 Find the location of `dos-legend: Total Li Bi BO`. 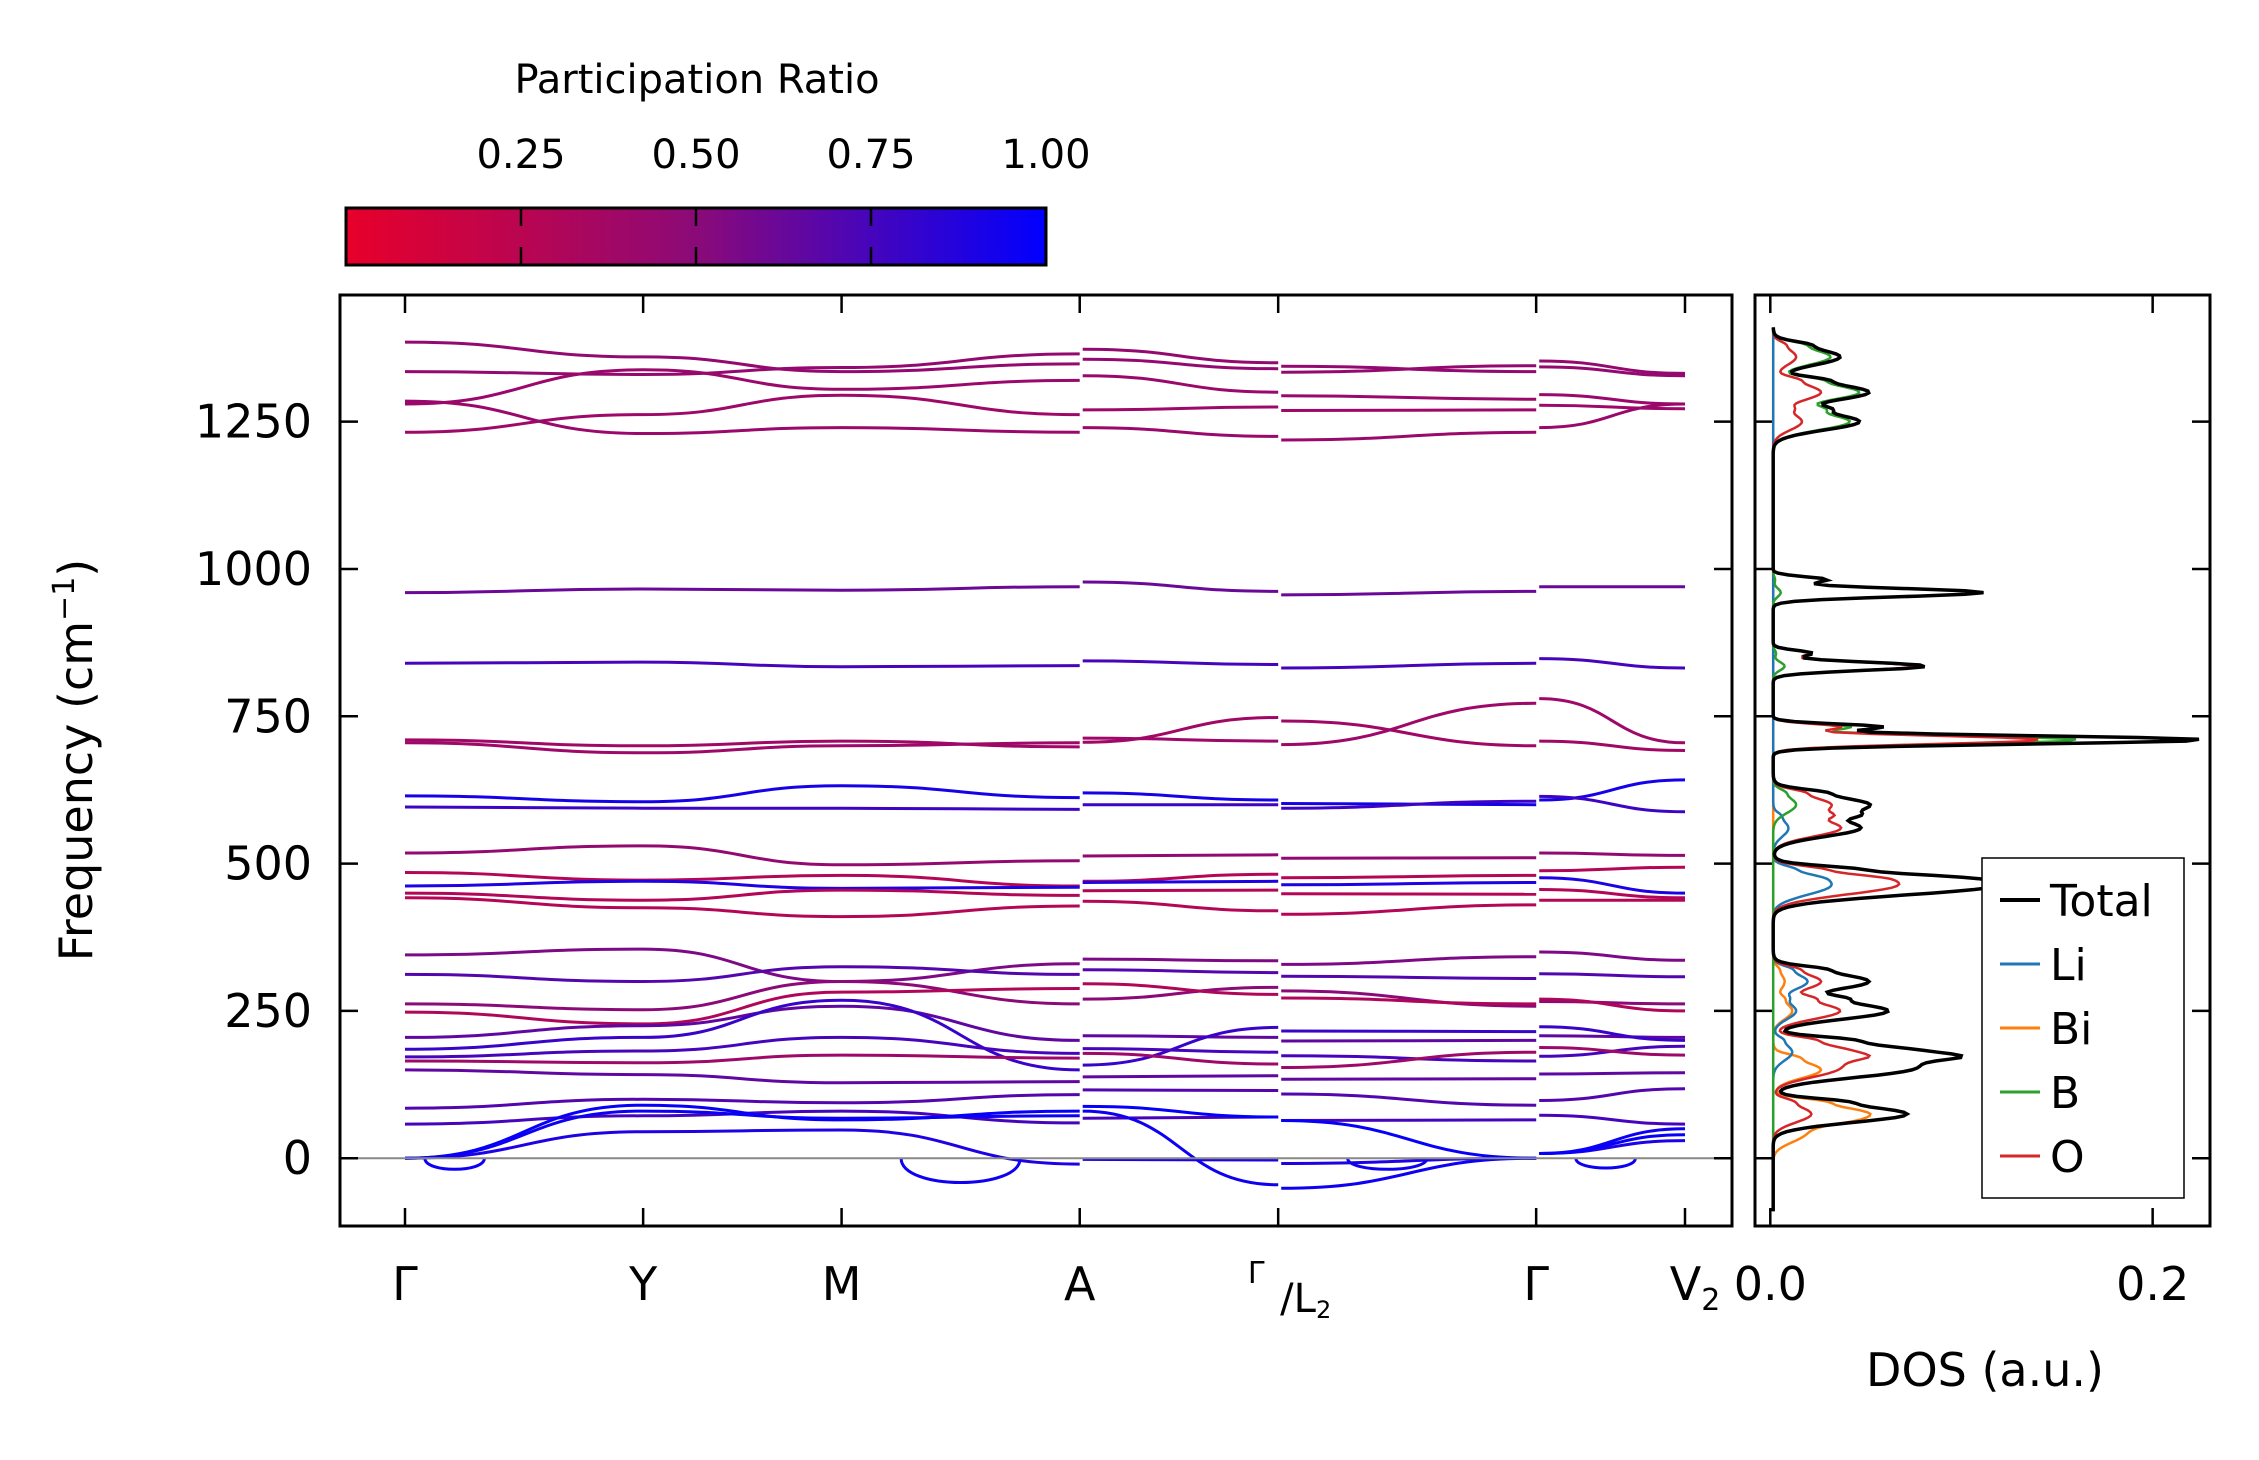

dos-legend: Total Li Bi BO is located at coordinates (2083, 1028).